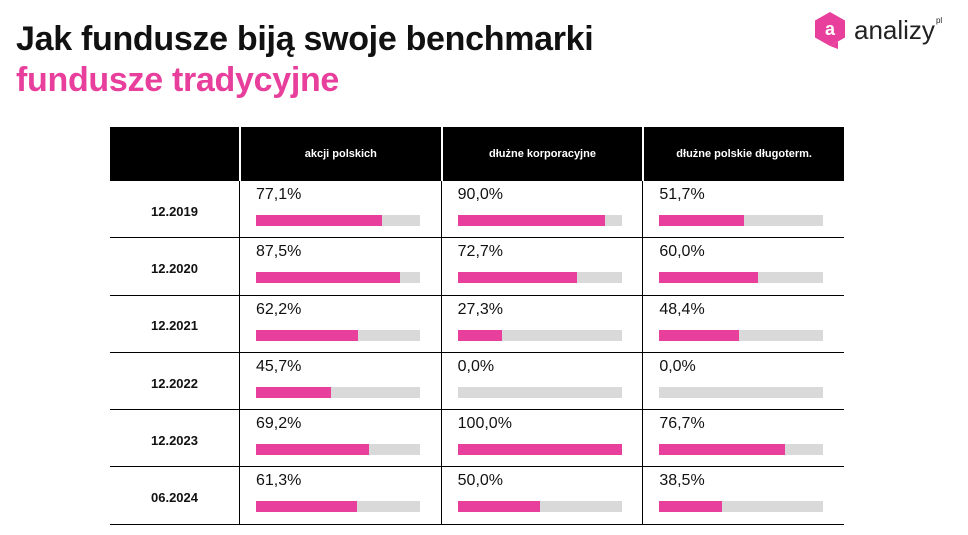  What do you see at coordinates (340, 438) in the screenshot?
I see `table-cell: 69,2%` at bounding box center [340, 438].